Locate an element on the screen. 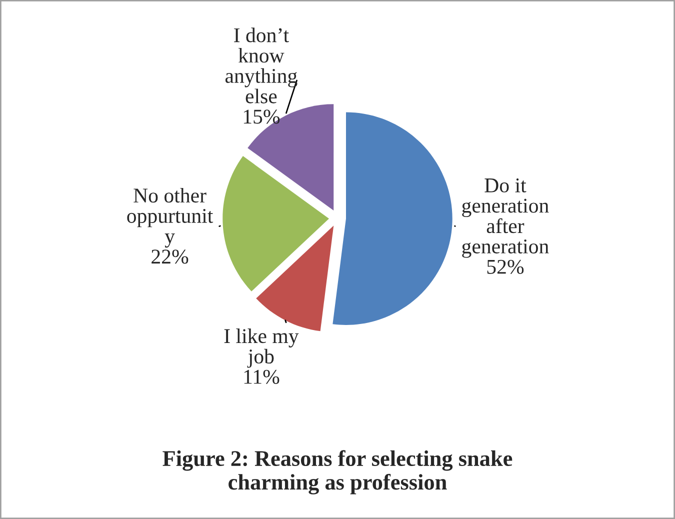 The image size is (675, 519). text: Figure 2: Reasons for selecting snake charming as profession is located at coordinates (337, 472).